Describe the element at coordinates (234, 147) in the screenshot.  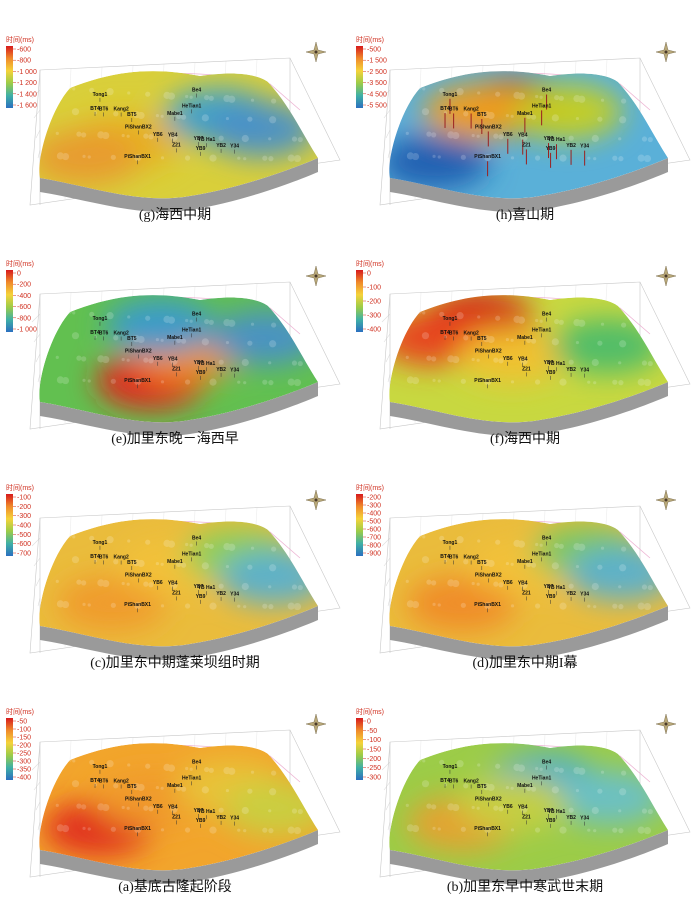
I see `well-label: Y34` at that location.